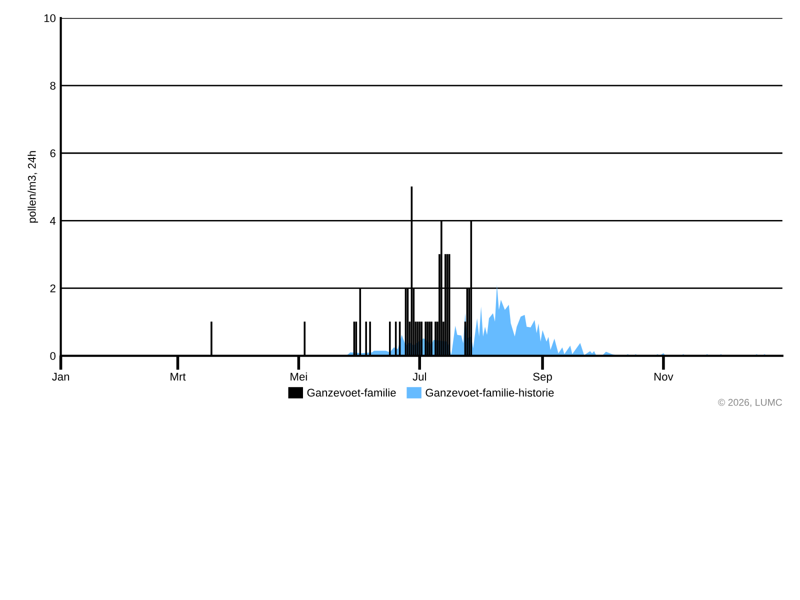 The width and height of the screenshot is (800, 600). What do you see at coordinates (50, 18) in the screenshot?
I see `y-tick-label: 10` at bounding box center [50, 18].